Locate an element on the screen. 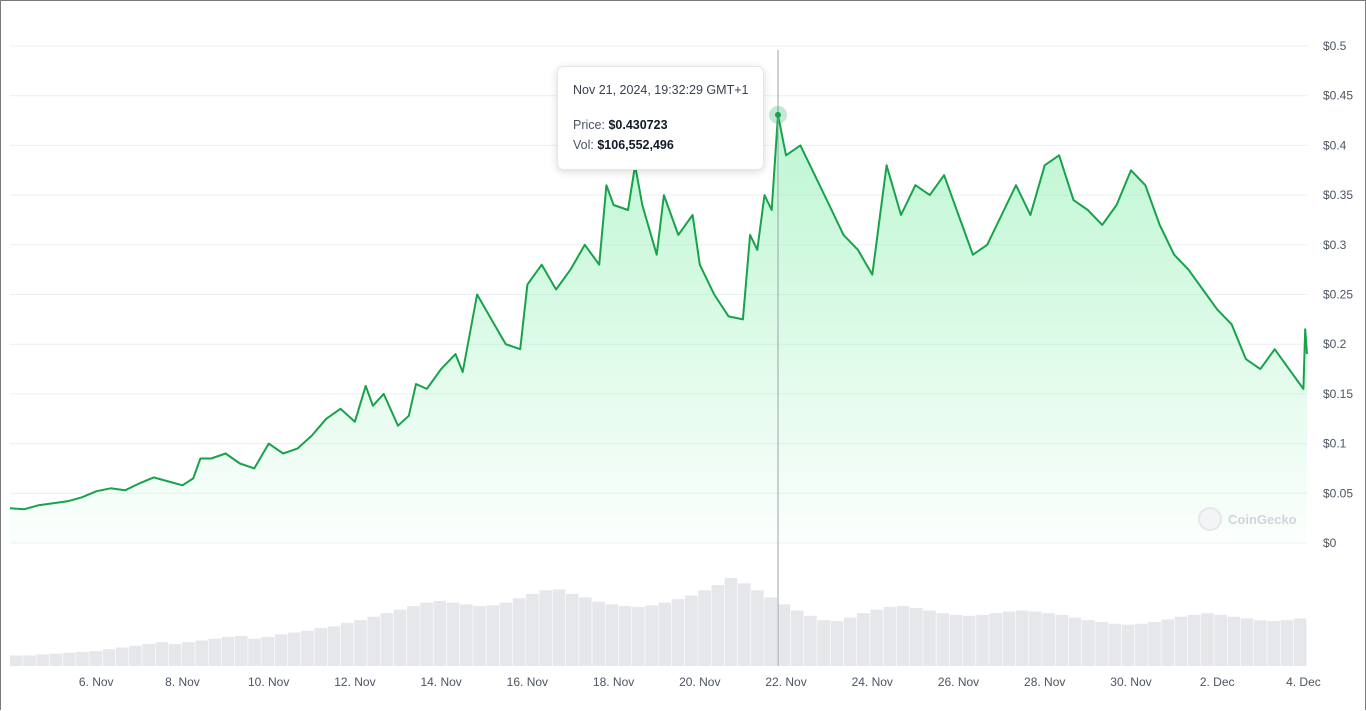 This screenshot has width=1366, height=711. x-tick-label: 22. Nov is located at coordinates (785, 682).